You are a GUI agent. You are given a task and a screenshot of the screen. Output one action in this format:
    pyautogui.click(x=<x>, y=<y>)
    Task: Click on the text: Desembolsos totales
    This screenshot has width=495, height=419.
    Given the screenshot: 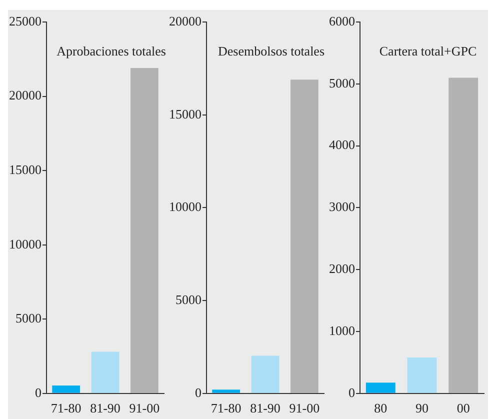 What is the action you would take?
    pyautogui.click(x=271, y=50)
    